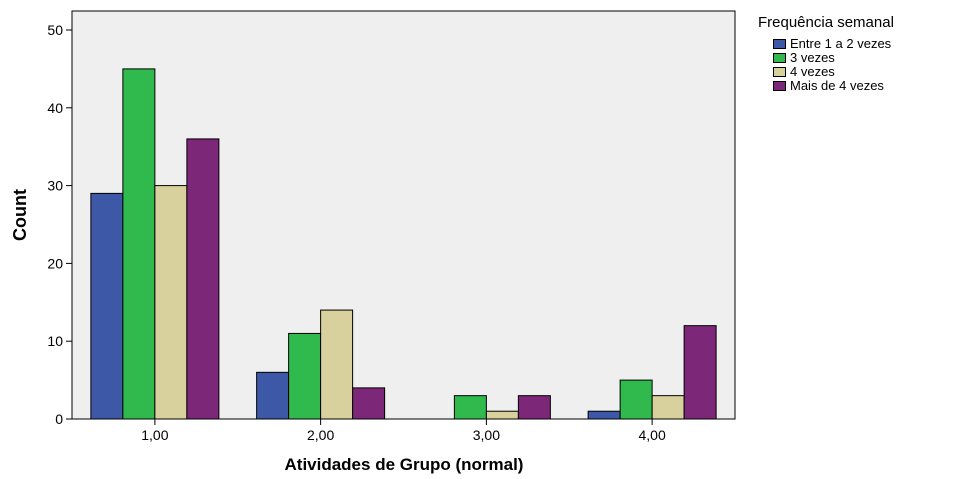 Image resolution: width=955 pixels, height=479 pixels. What do you see at coordinates (20, 215) in the screenshot?
I see `y-axis-title: Count` at bounding box center [20, 215].